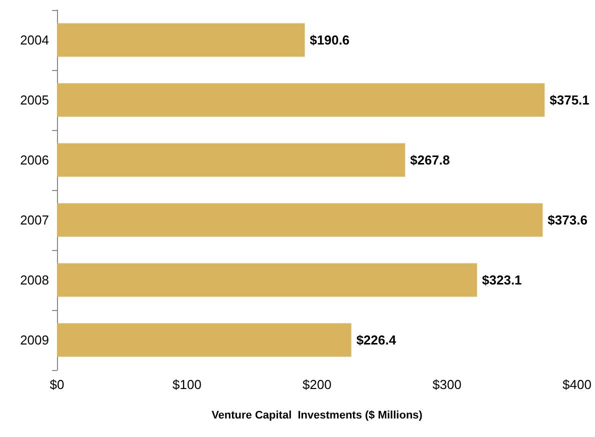 The width and height of the screenshot is (595, 437). What do you see at coordinates (317, 416) in the screenshot?
I see `x-axis-title: Venture Capital Investments ($ Millions)` at bounding box center [317, 416].